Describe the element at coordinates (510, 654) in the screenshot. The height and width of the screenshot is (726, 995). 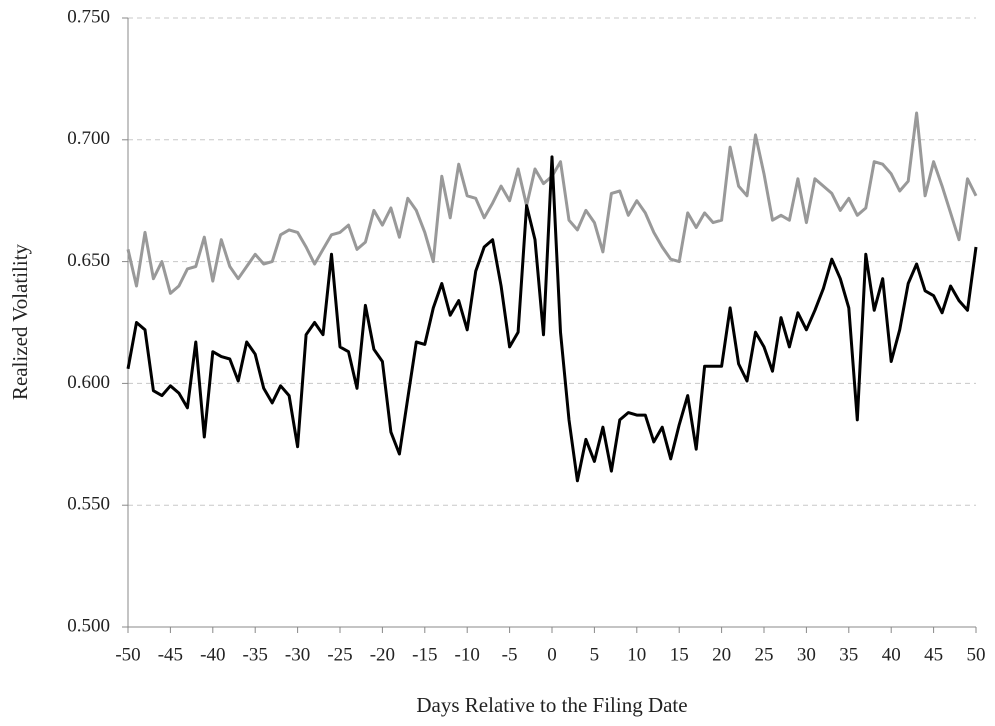
I see `x-tick-label: -5` at that location.